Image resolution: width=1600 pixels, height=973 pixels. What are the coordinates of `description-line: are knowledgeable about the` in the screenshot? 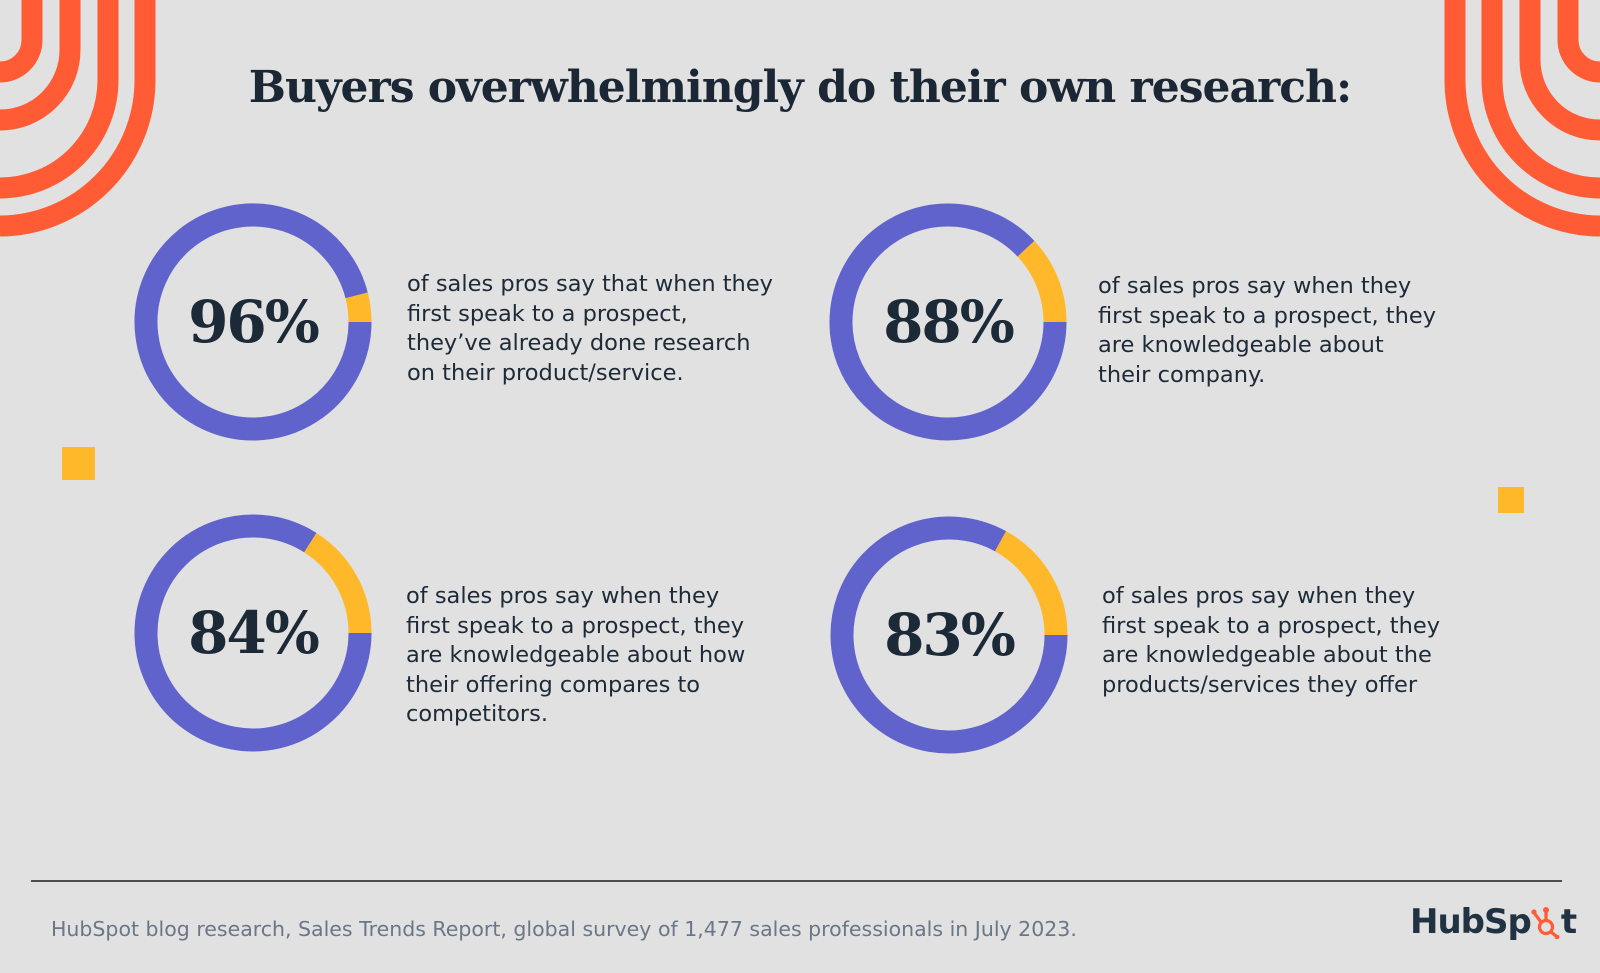 It's located at (1267, 655).